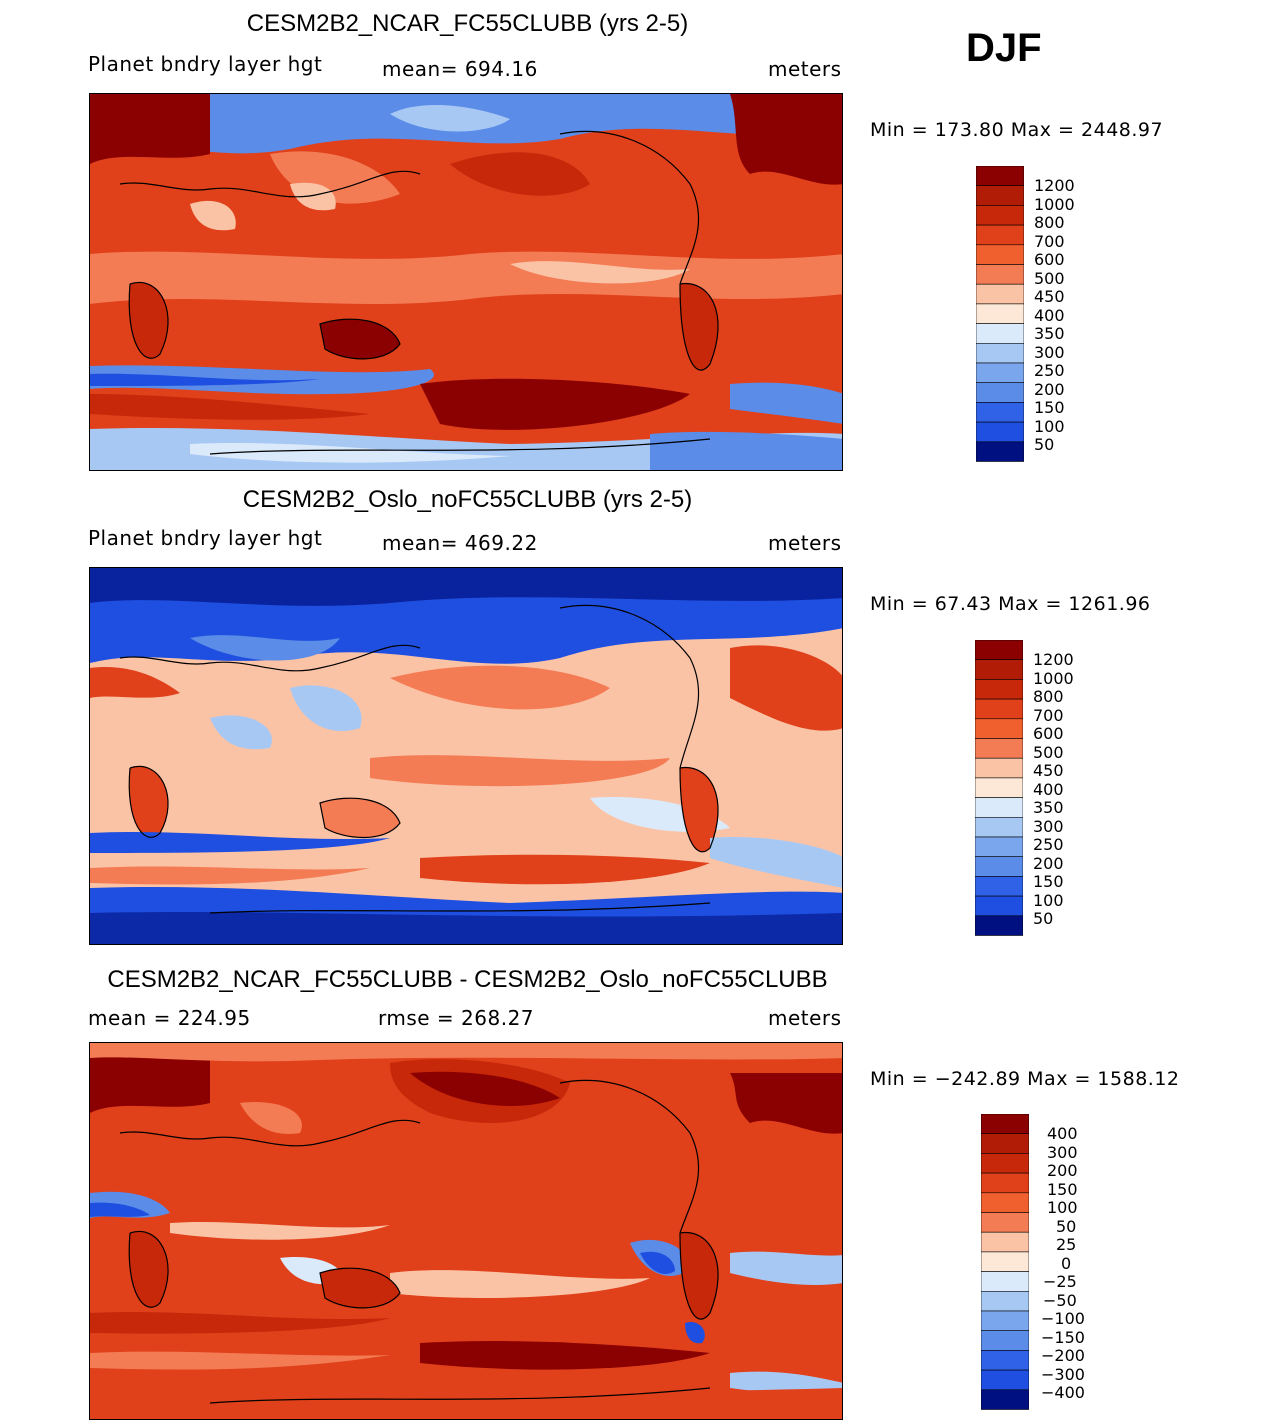 Image resolution: width=1285 pixels, height=1425 pixels. Describe the element at coordinates (1063, 1374) in the screenshot. I see `cb3-label: −300` at that location.